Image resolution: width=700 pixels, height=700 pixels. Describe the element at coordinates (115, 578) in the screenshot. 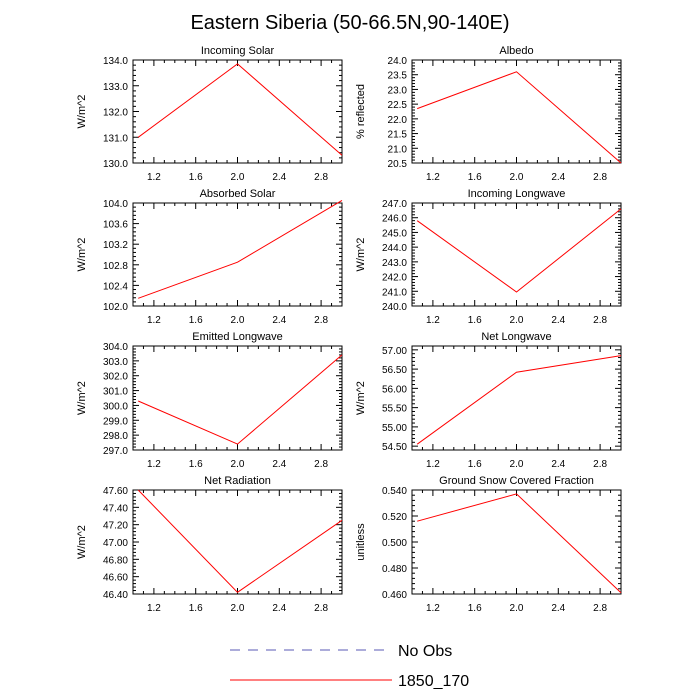

I see `y-tick-label: 46.60` at that location.